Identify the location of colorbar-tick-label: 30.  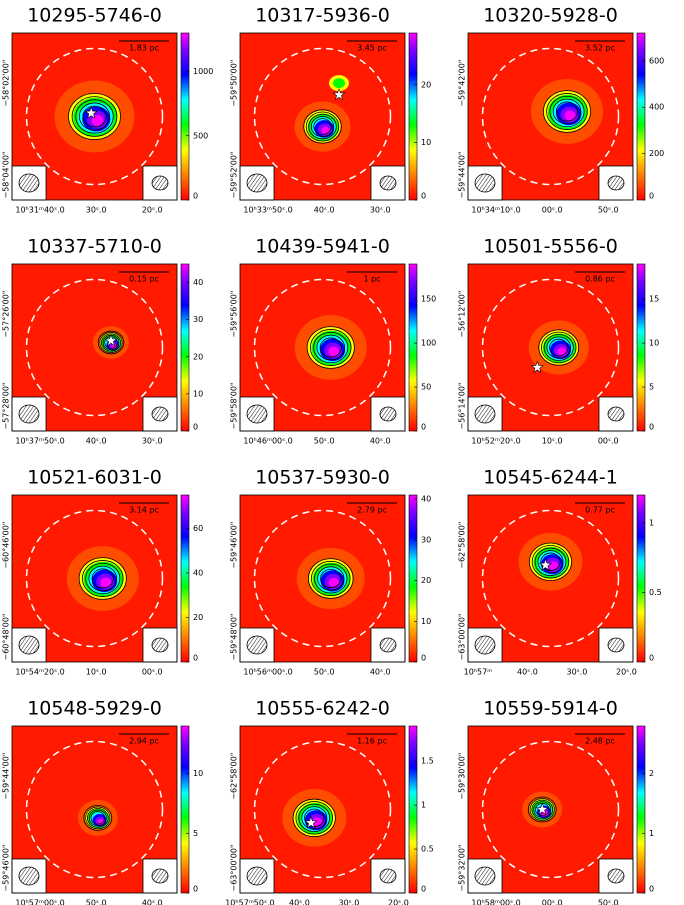
(198, 319).